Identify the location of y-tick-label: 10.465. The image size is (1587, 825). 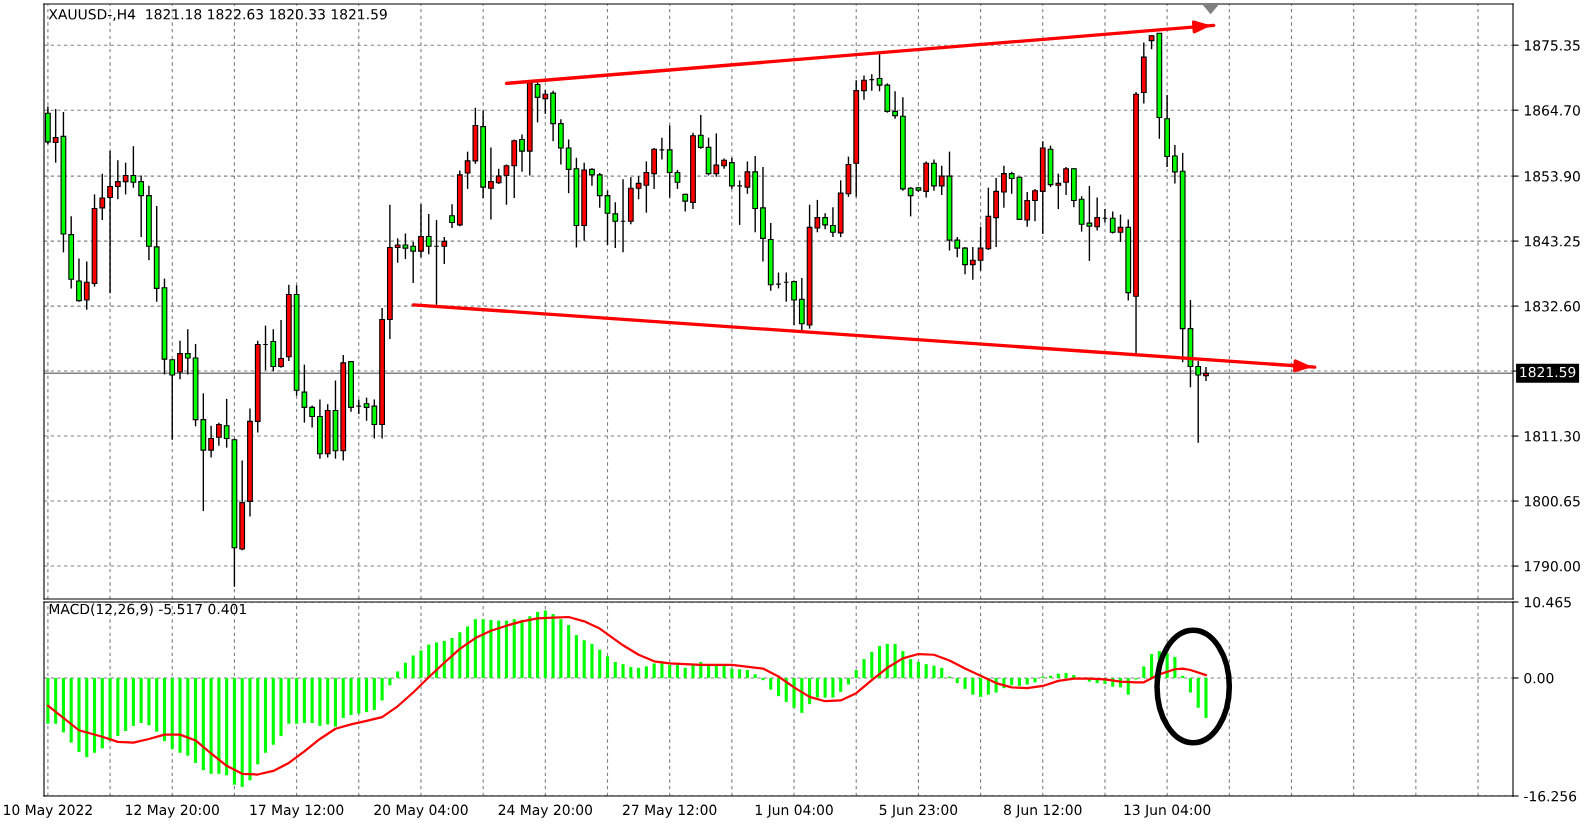
(1547, 602).